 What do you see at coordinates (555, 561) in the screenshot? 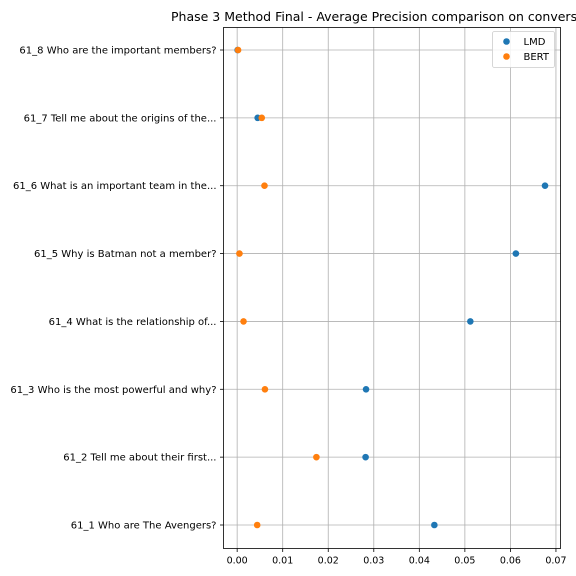
I see `x-tick-label: 0.07` at bounding box center [555, 561].